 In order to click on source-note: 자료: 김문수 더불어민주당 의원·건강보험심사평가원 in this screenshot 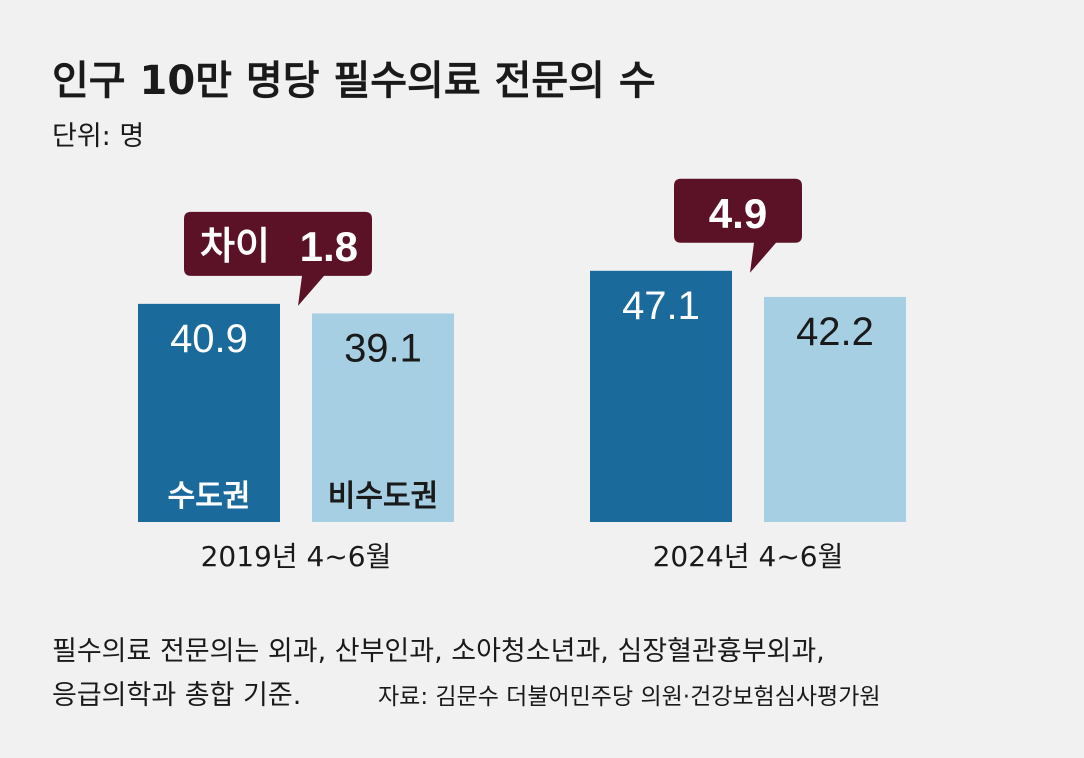, I will do `click(629, 697)`.